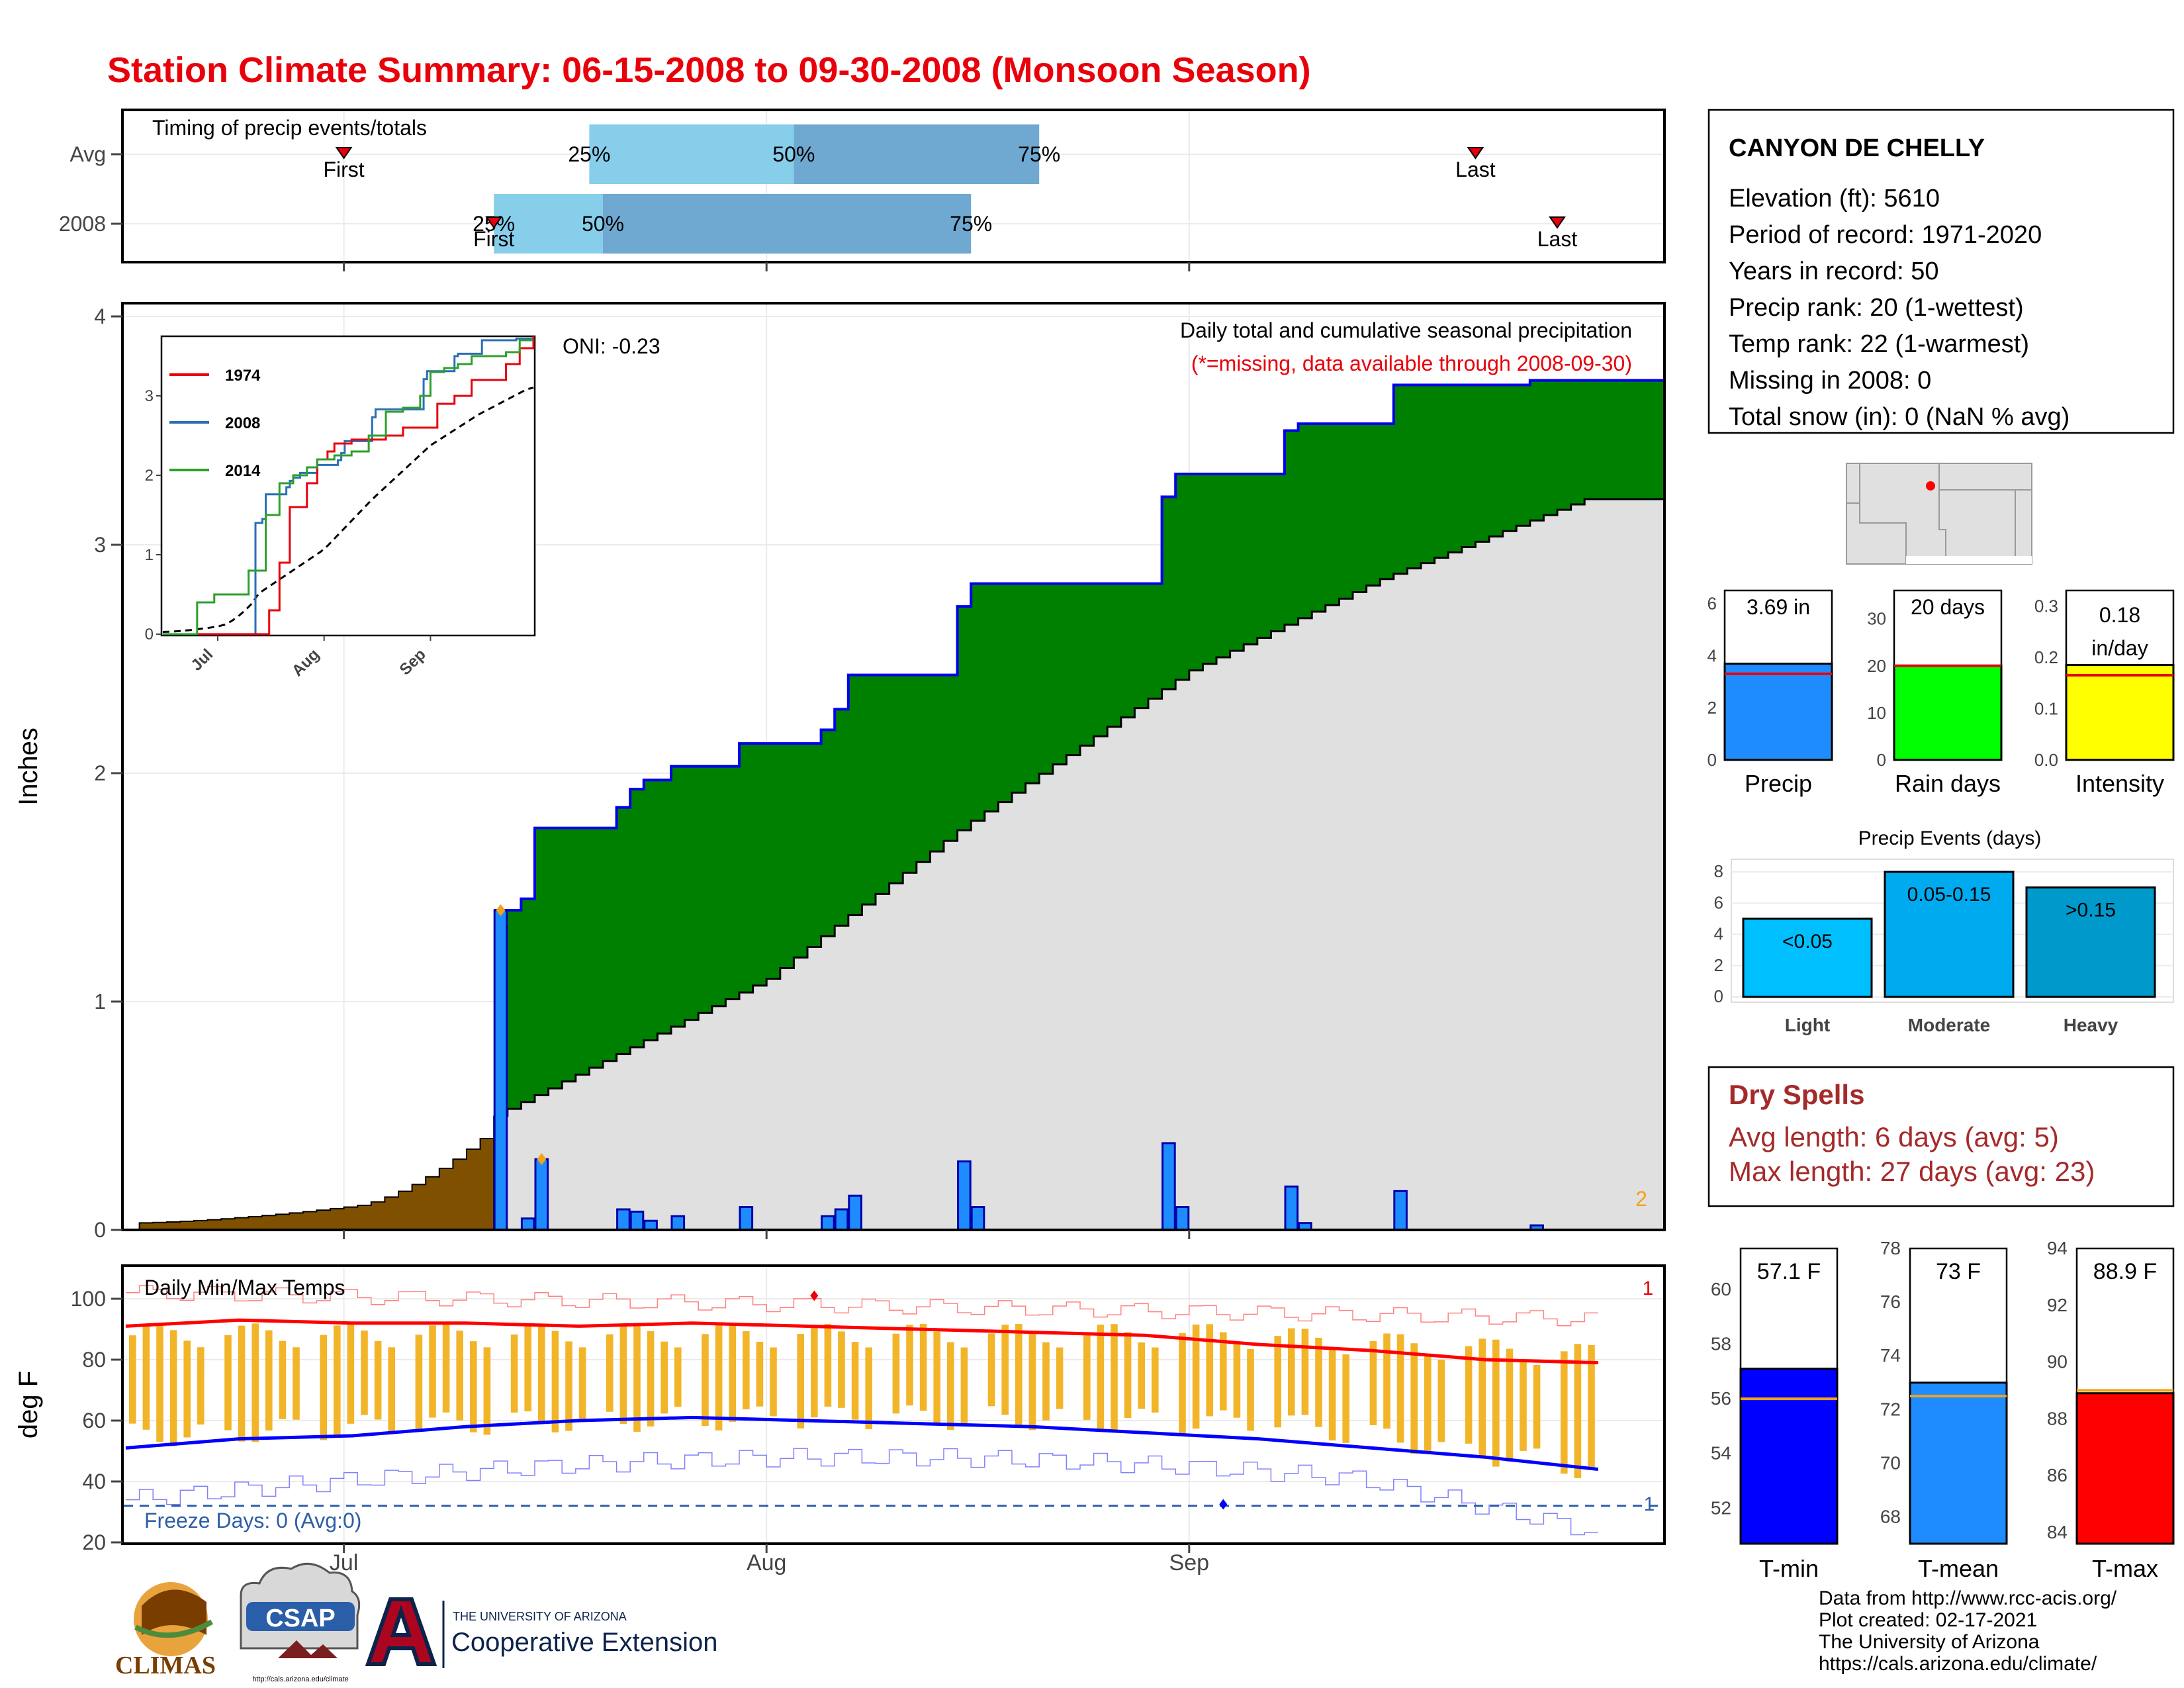  I want to click on temp-summary-tick-label: 88, so click(2057, 1418).